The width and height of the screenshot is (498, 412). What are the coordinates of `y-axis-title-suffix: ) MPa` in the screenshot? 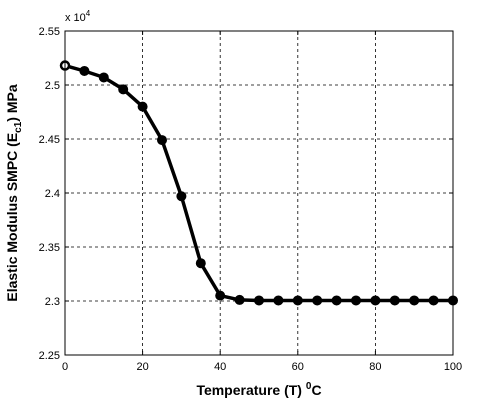 It's located at (12, 103).